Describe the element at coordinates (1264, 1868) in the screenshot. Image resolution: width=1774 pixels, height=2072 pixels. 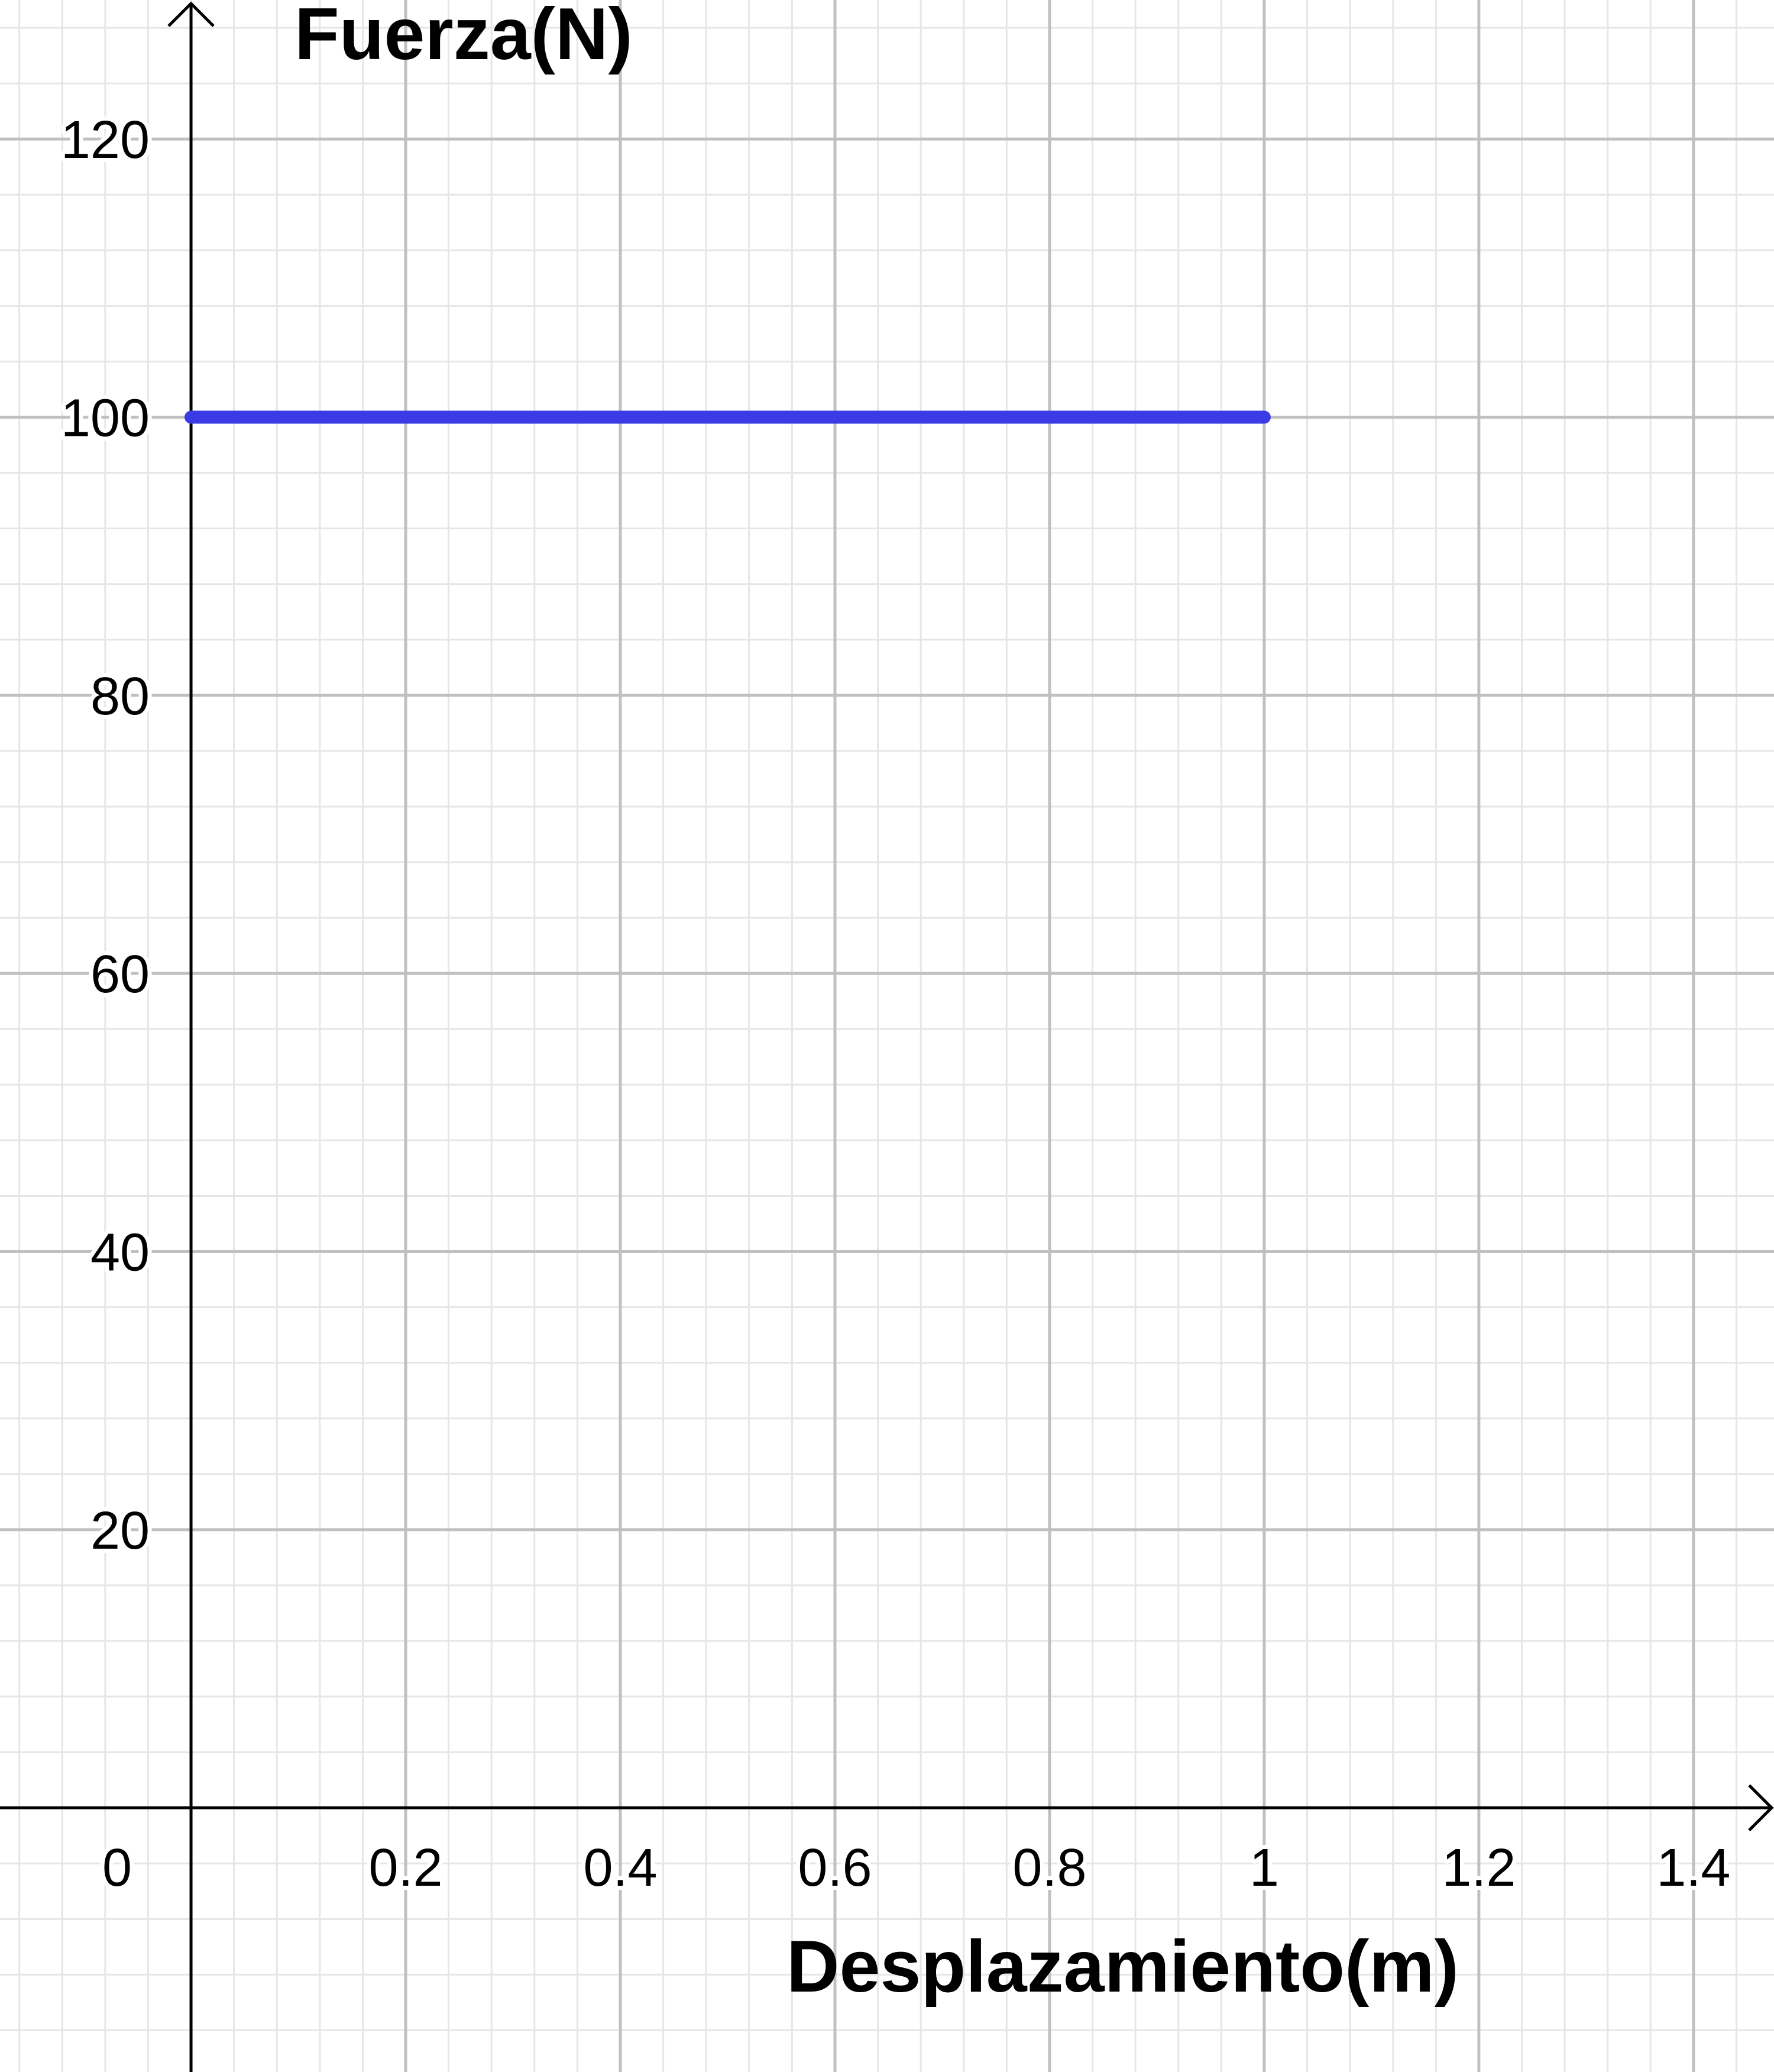
I see `x-tick-label: 1` at that location.